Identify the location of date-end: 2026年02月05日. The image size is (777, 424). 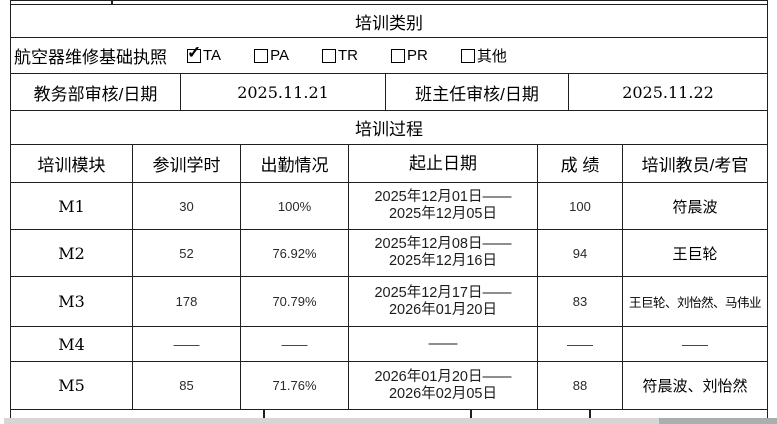
(442, 393).